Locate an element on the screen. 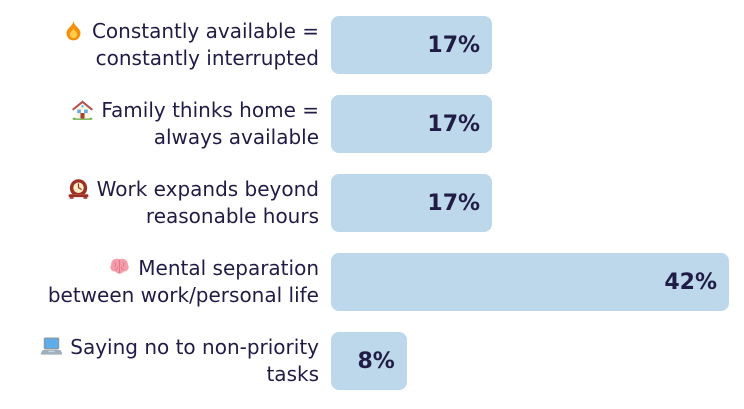 The height and width of the screenshot is (409, 744). label-line-1: Constantly available = is located at coordinates (205, 31).